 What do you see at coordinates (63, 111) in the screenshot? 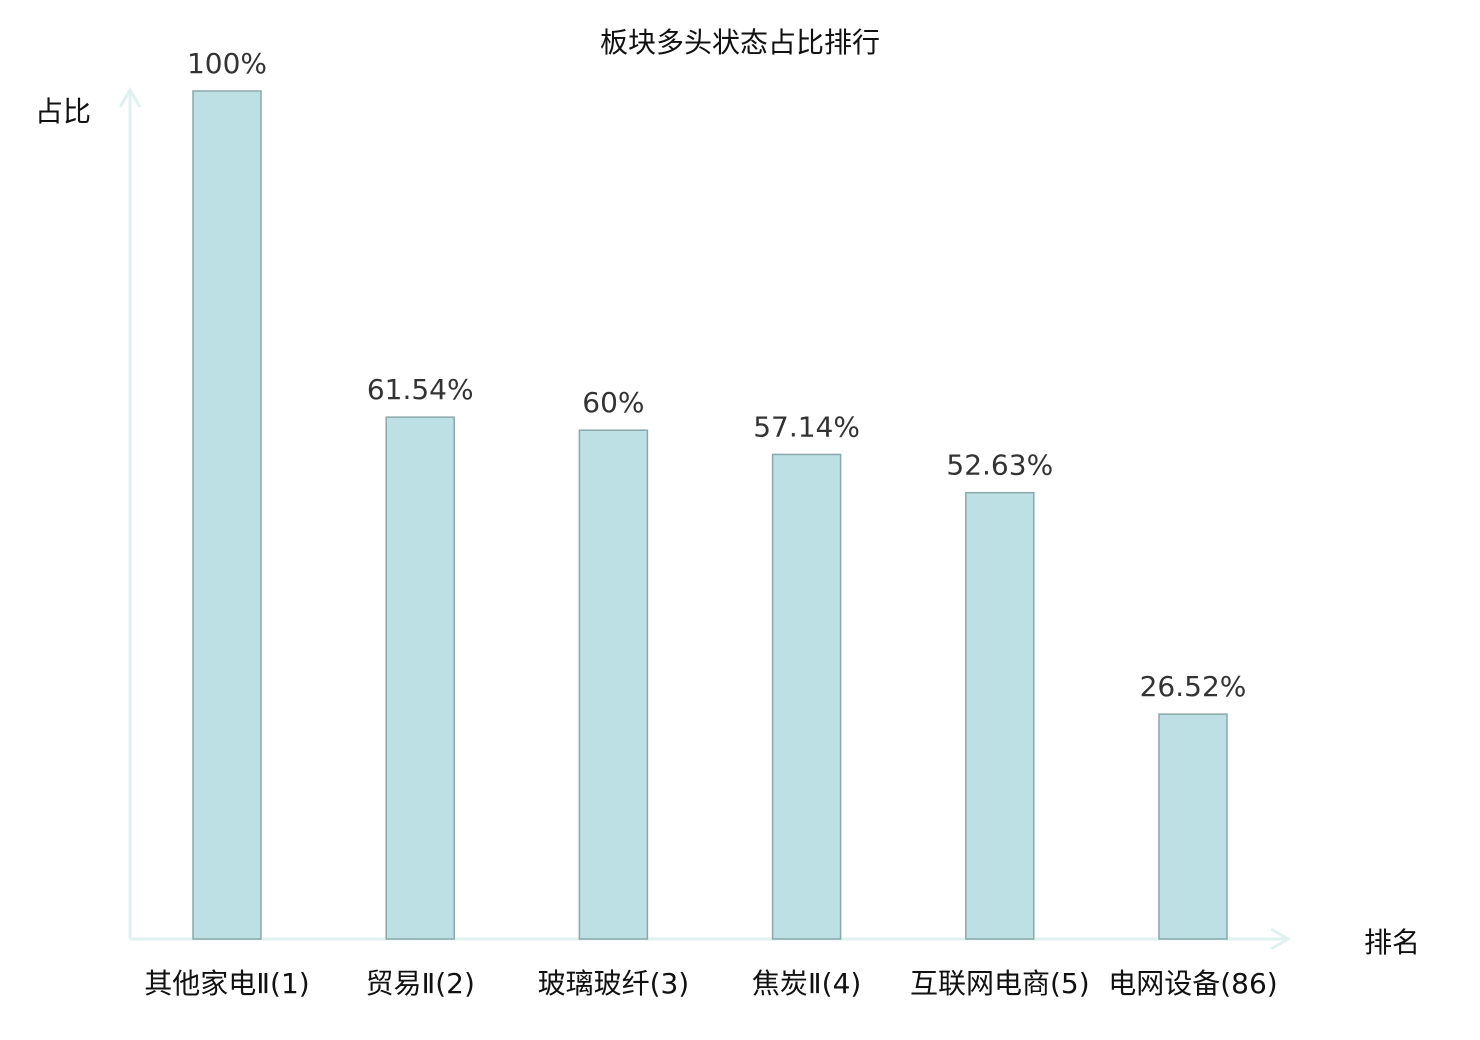
I see `y-axis-label: 占比` at bounding box center [63, 111].